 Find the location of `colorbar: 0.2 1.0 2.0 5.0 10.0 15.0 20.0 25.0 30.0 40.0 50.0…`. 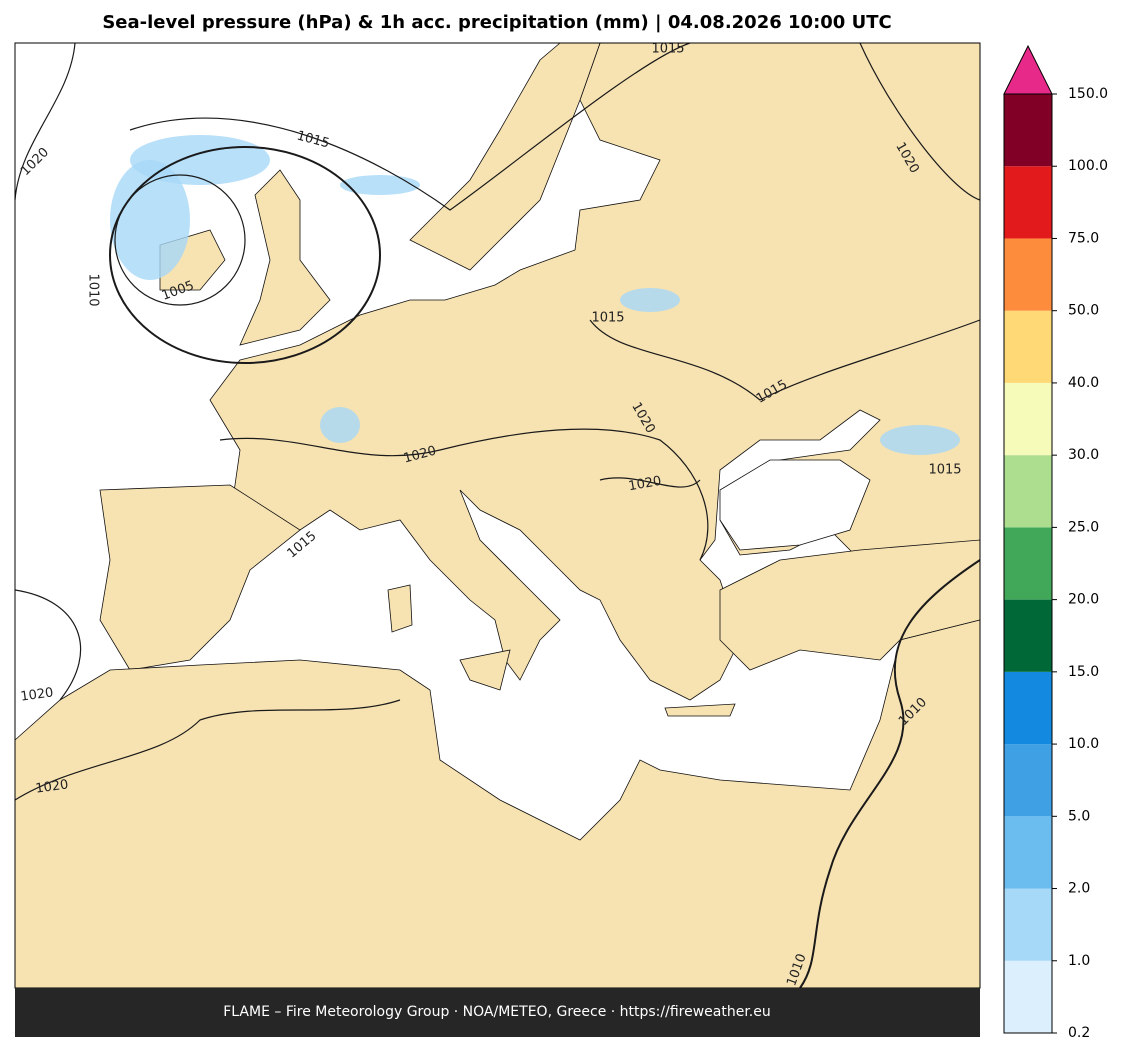

colorbar: 0.2 1.0 2.0 5.0 10.0 15.0 20.0 25.0 30.0 40.0 50.0… is located at coordinates (1055, 542).